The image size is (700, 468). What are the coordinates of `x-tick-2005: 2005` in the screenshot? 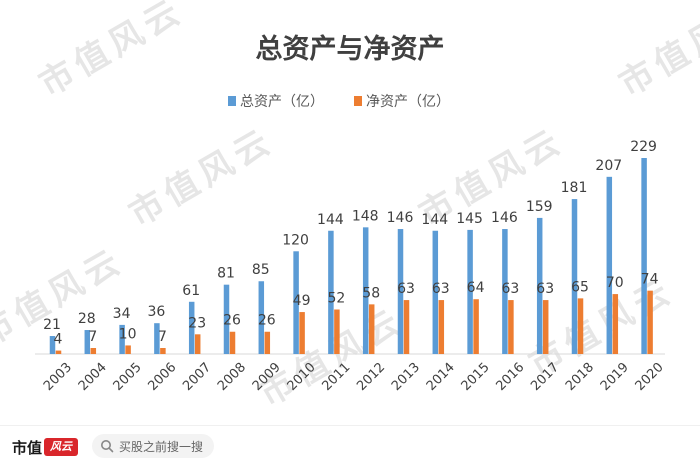 It's located at (128, 377).